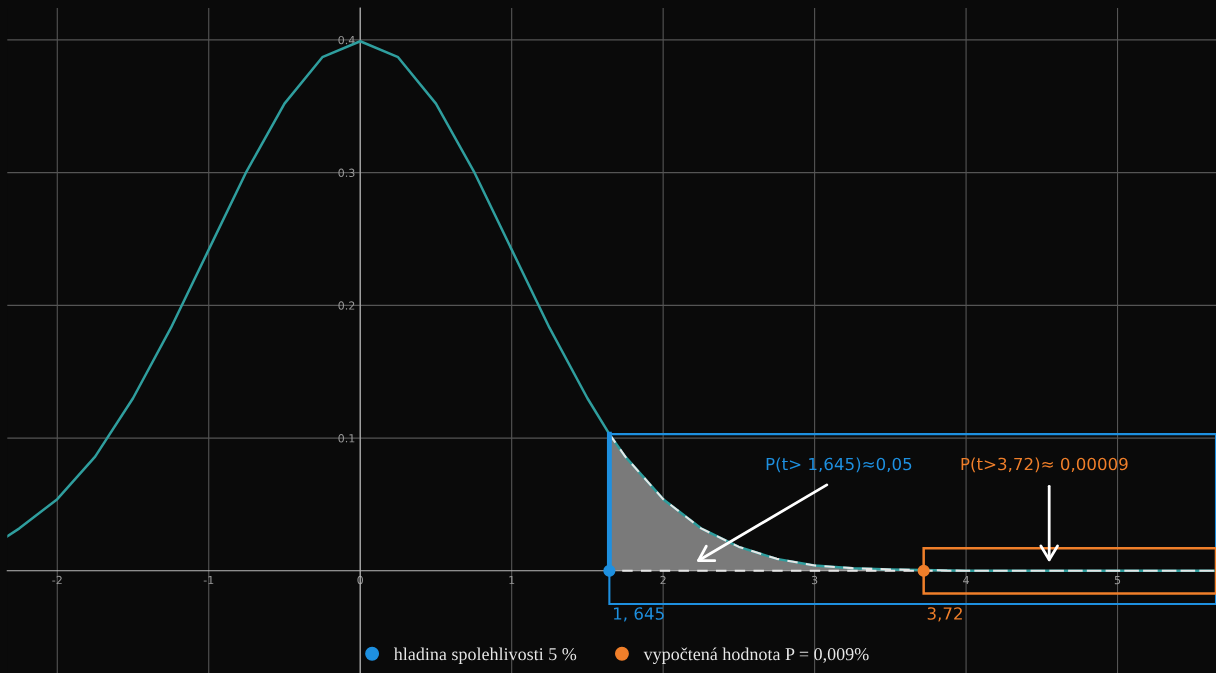 Image resolution: width=1216 pixels, height=673 pixels. What do you see at coordinates (1117, 580) in the screenshot?
I see `x-tick-label: 5` at bounding box center [1117, 580].